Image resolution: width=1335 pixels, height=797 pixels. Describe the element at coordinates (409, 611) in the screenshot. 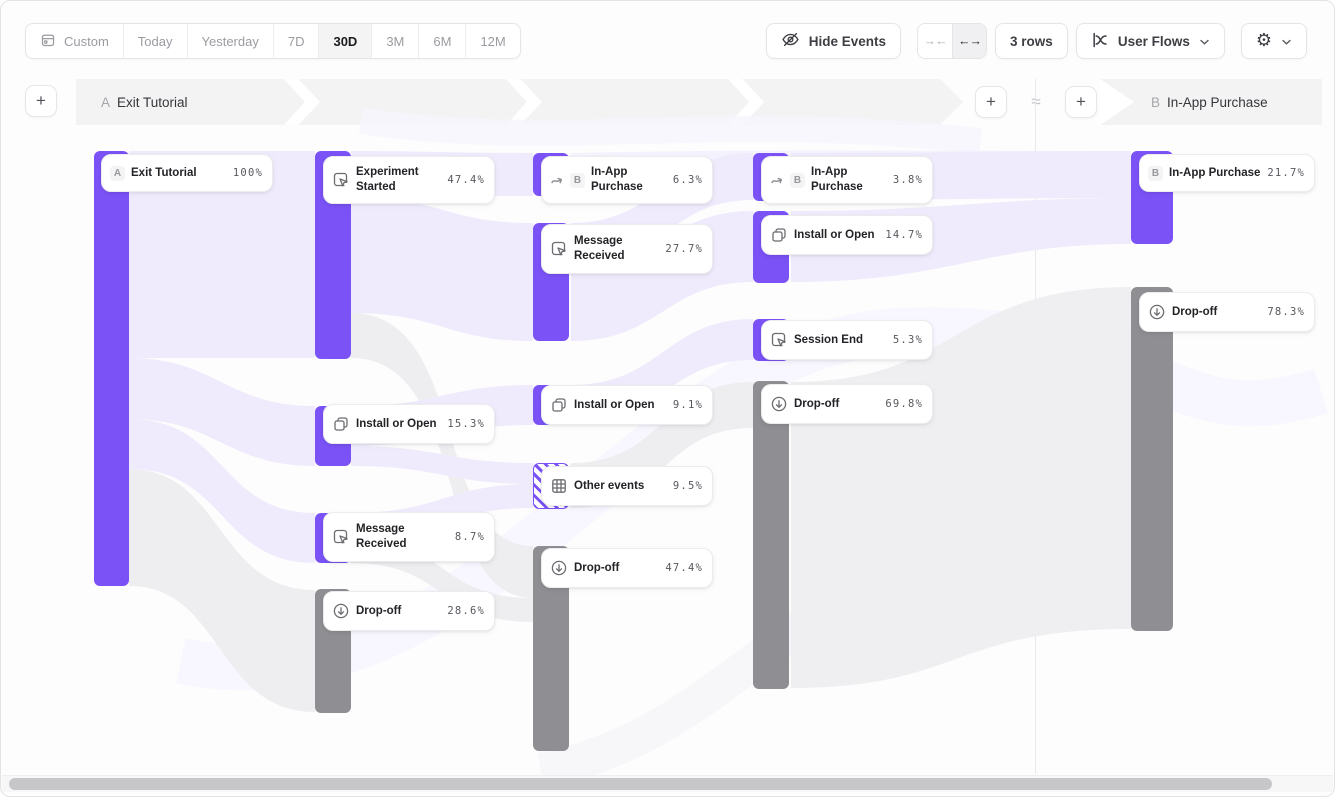

I see `flow-node-card-drop-off: Drop-off 28.6%` at that location.